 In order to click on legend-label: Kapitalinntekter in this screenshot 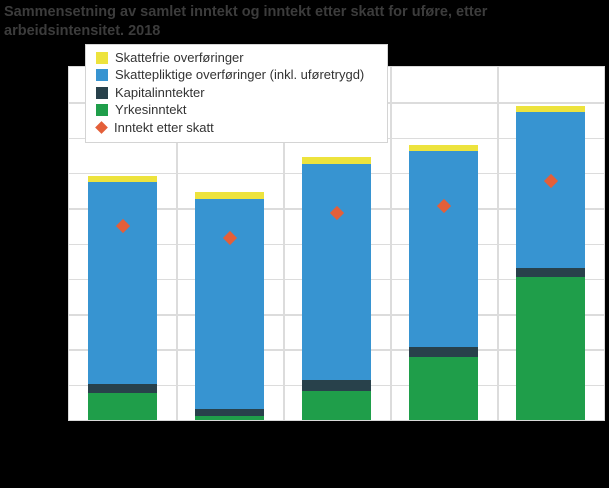, I will do `click(160, 92)`.